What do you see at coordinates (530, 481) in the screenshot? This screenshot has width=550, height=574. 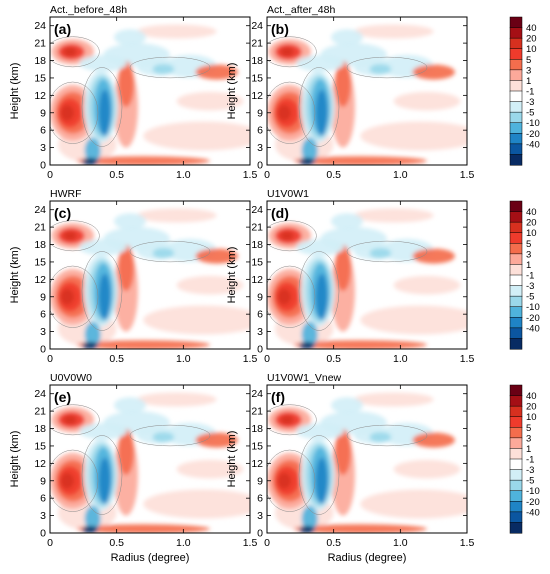 I see `colorbar-label: -5` at bounding box center [530, 481].